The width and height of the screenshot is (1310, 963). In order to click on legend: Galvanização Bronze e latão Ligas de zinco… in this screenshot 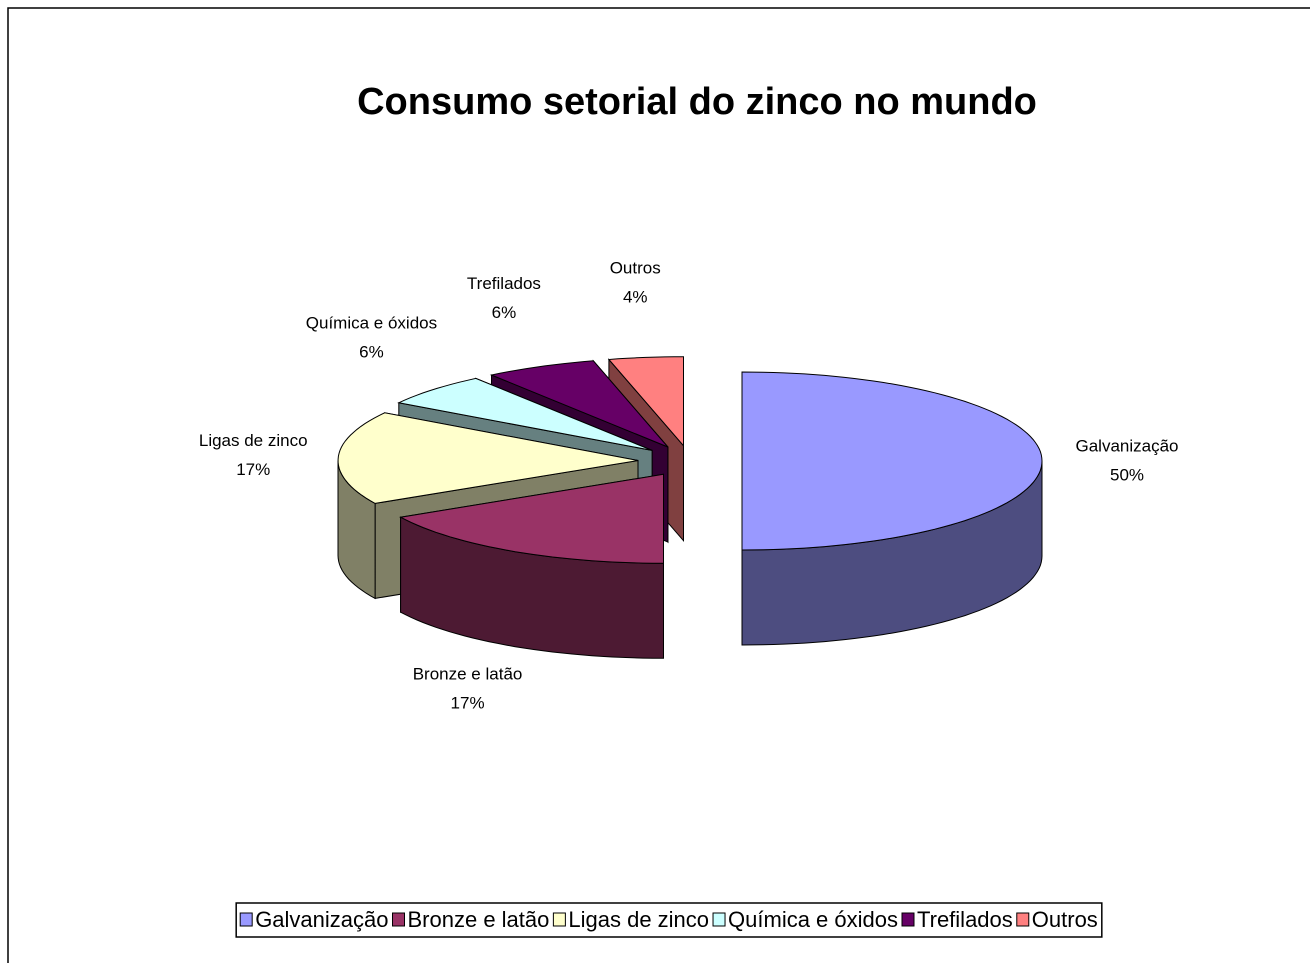, I will do `click(669, 920)`.